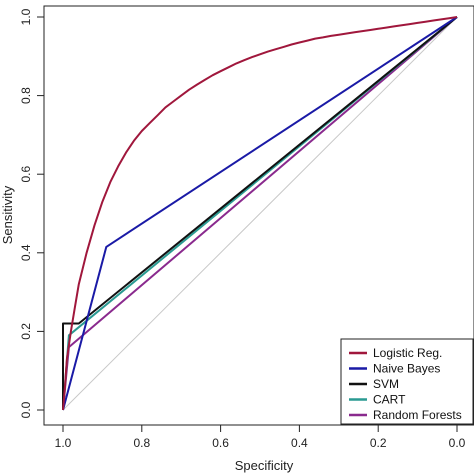 Image resolution: width=474 pixels, height=476 pixels. I want to click on y-tick-label: 1.0, so click(26, 16).